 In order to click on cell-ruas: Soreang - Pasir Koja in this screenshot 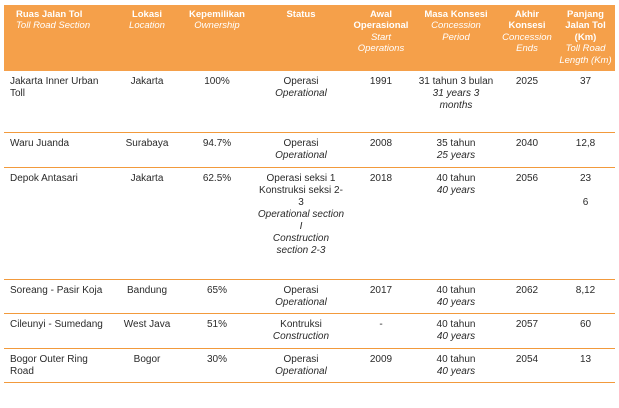, I will do `click(59, 297)`.